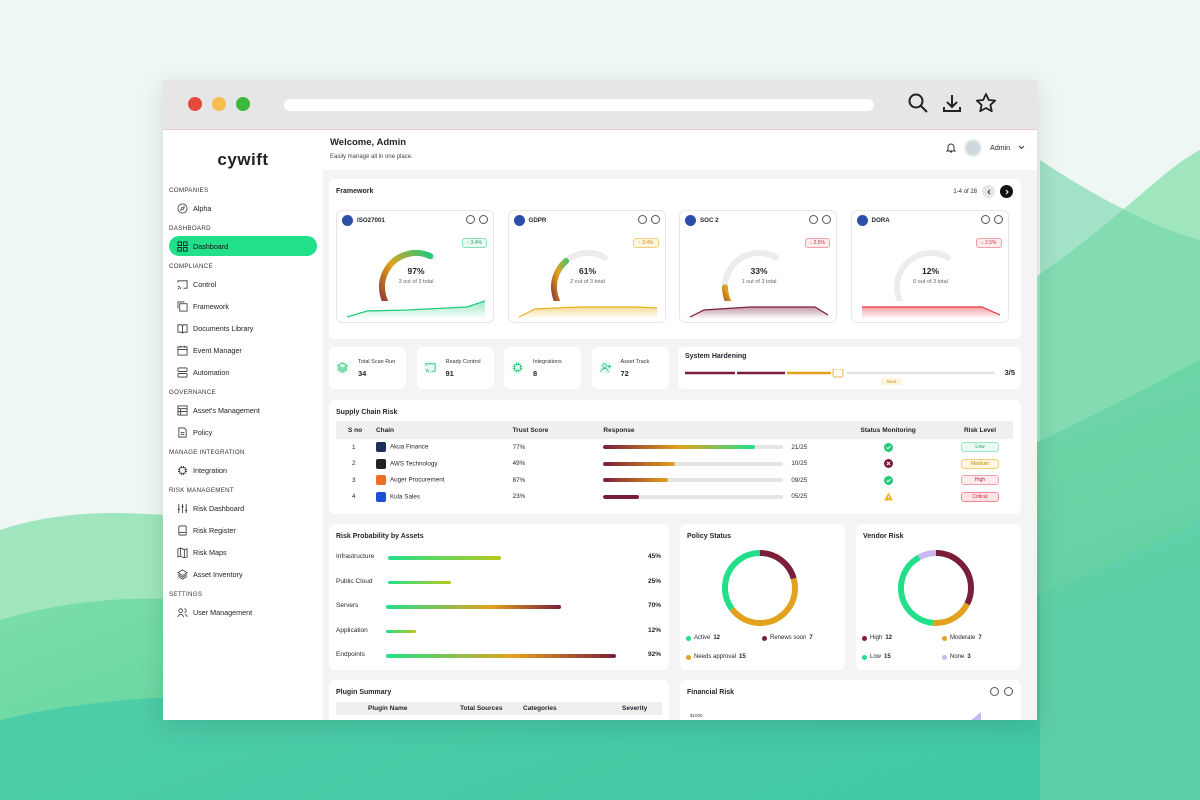 Image resolution: width=1200 pixels, height=800 pixels. I want to click on sidebar-item-risk-maps: Risk Maps, so click(243, 552).